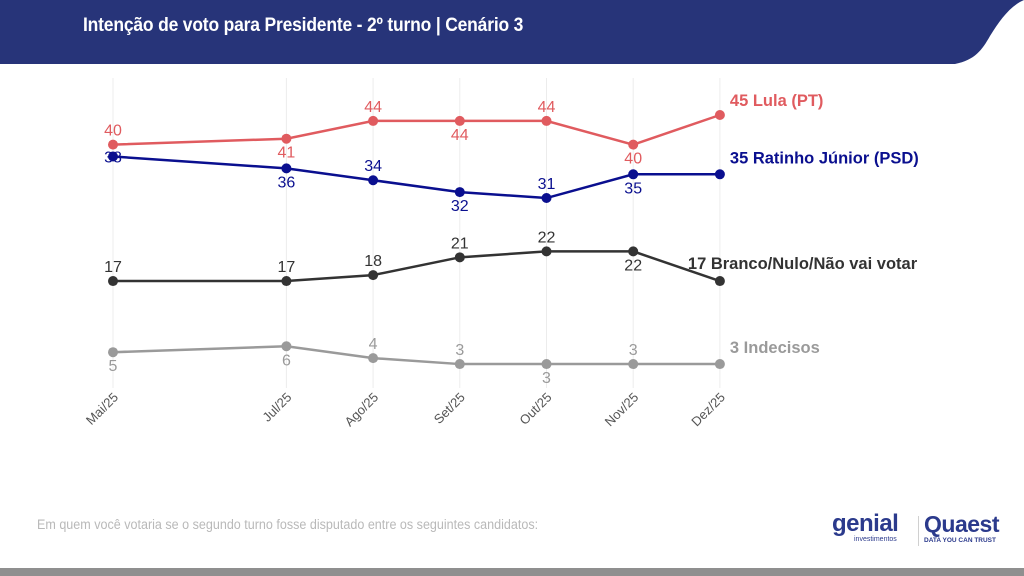 The image size is (1024, 576). I want to click on data-label: 34, so click(373, 166).